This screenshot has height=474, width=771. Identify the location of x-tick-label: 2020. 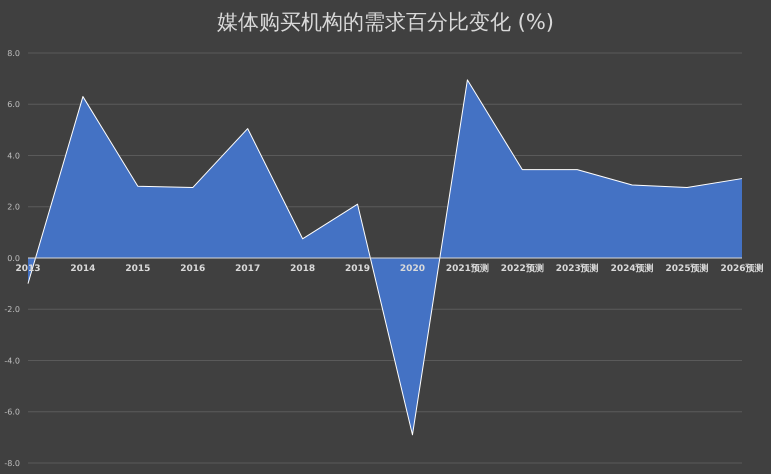
(412, 269).